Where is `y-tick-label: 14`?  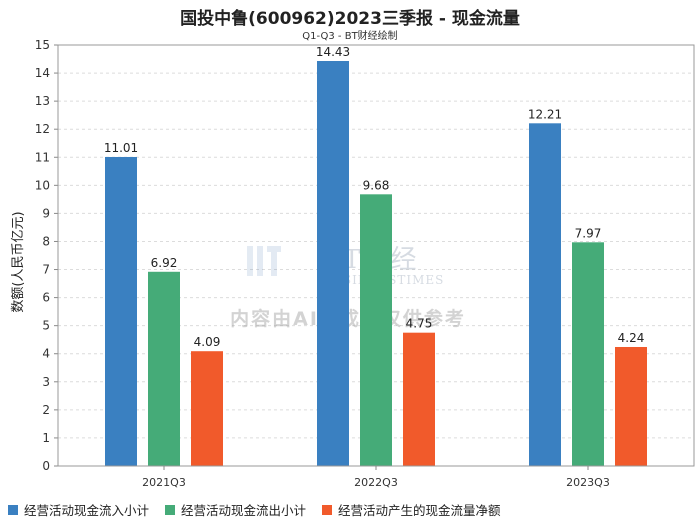 y-tick-label: 14 is located at coordinates (42, 73).